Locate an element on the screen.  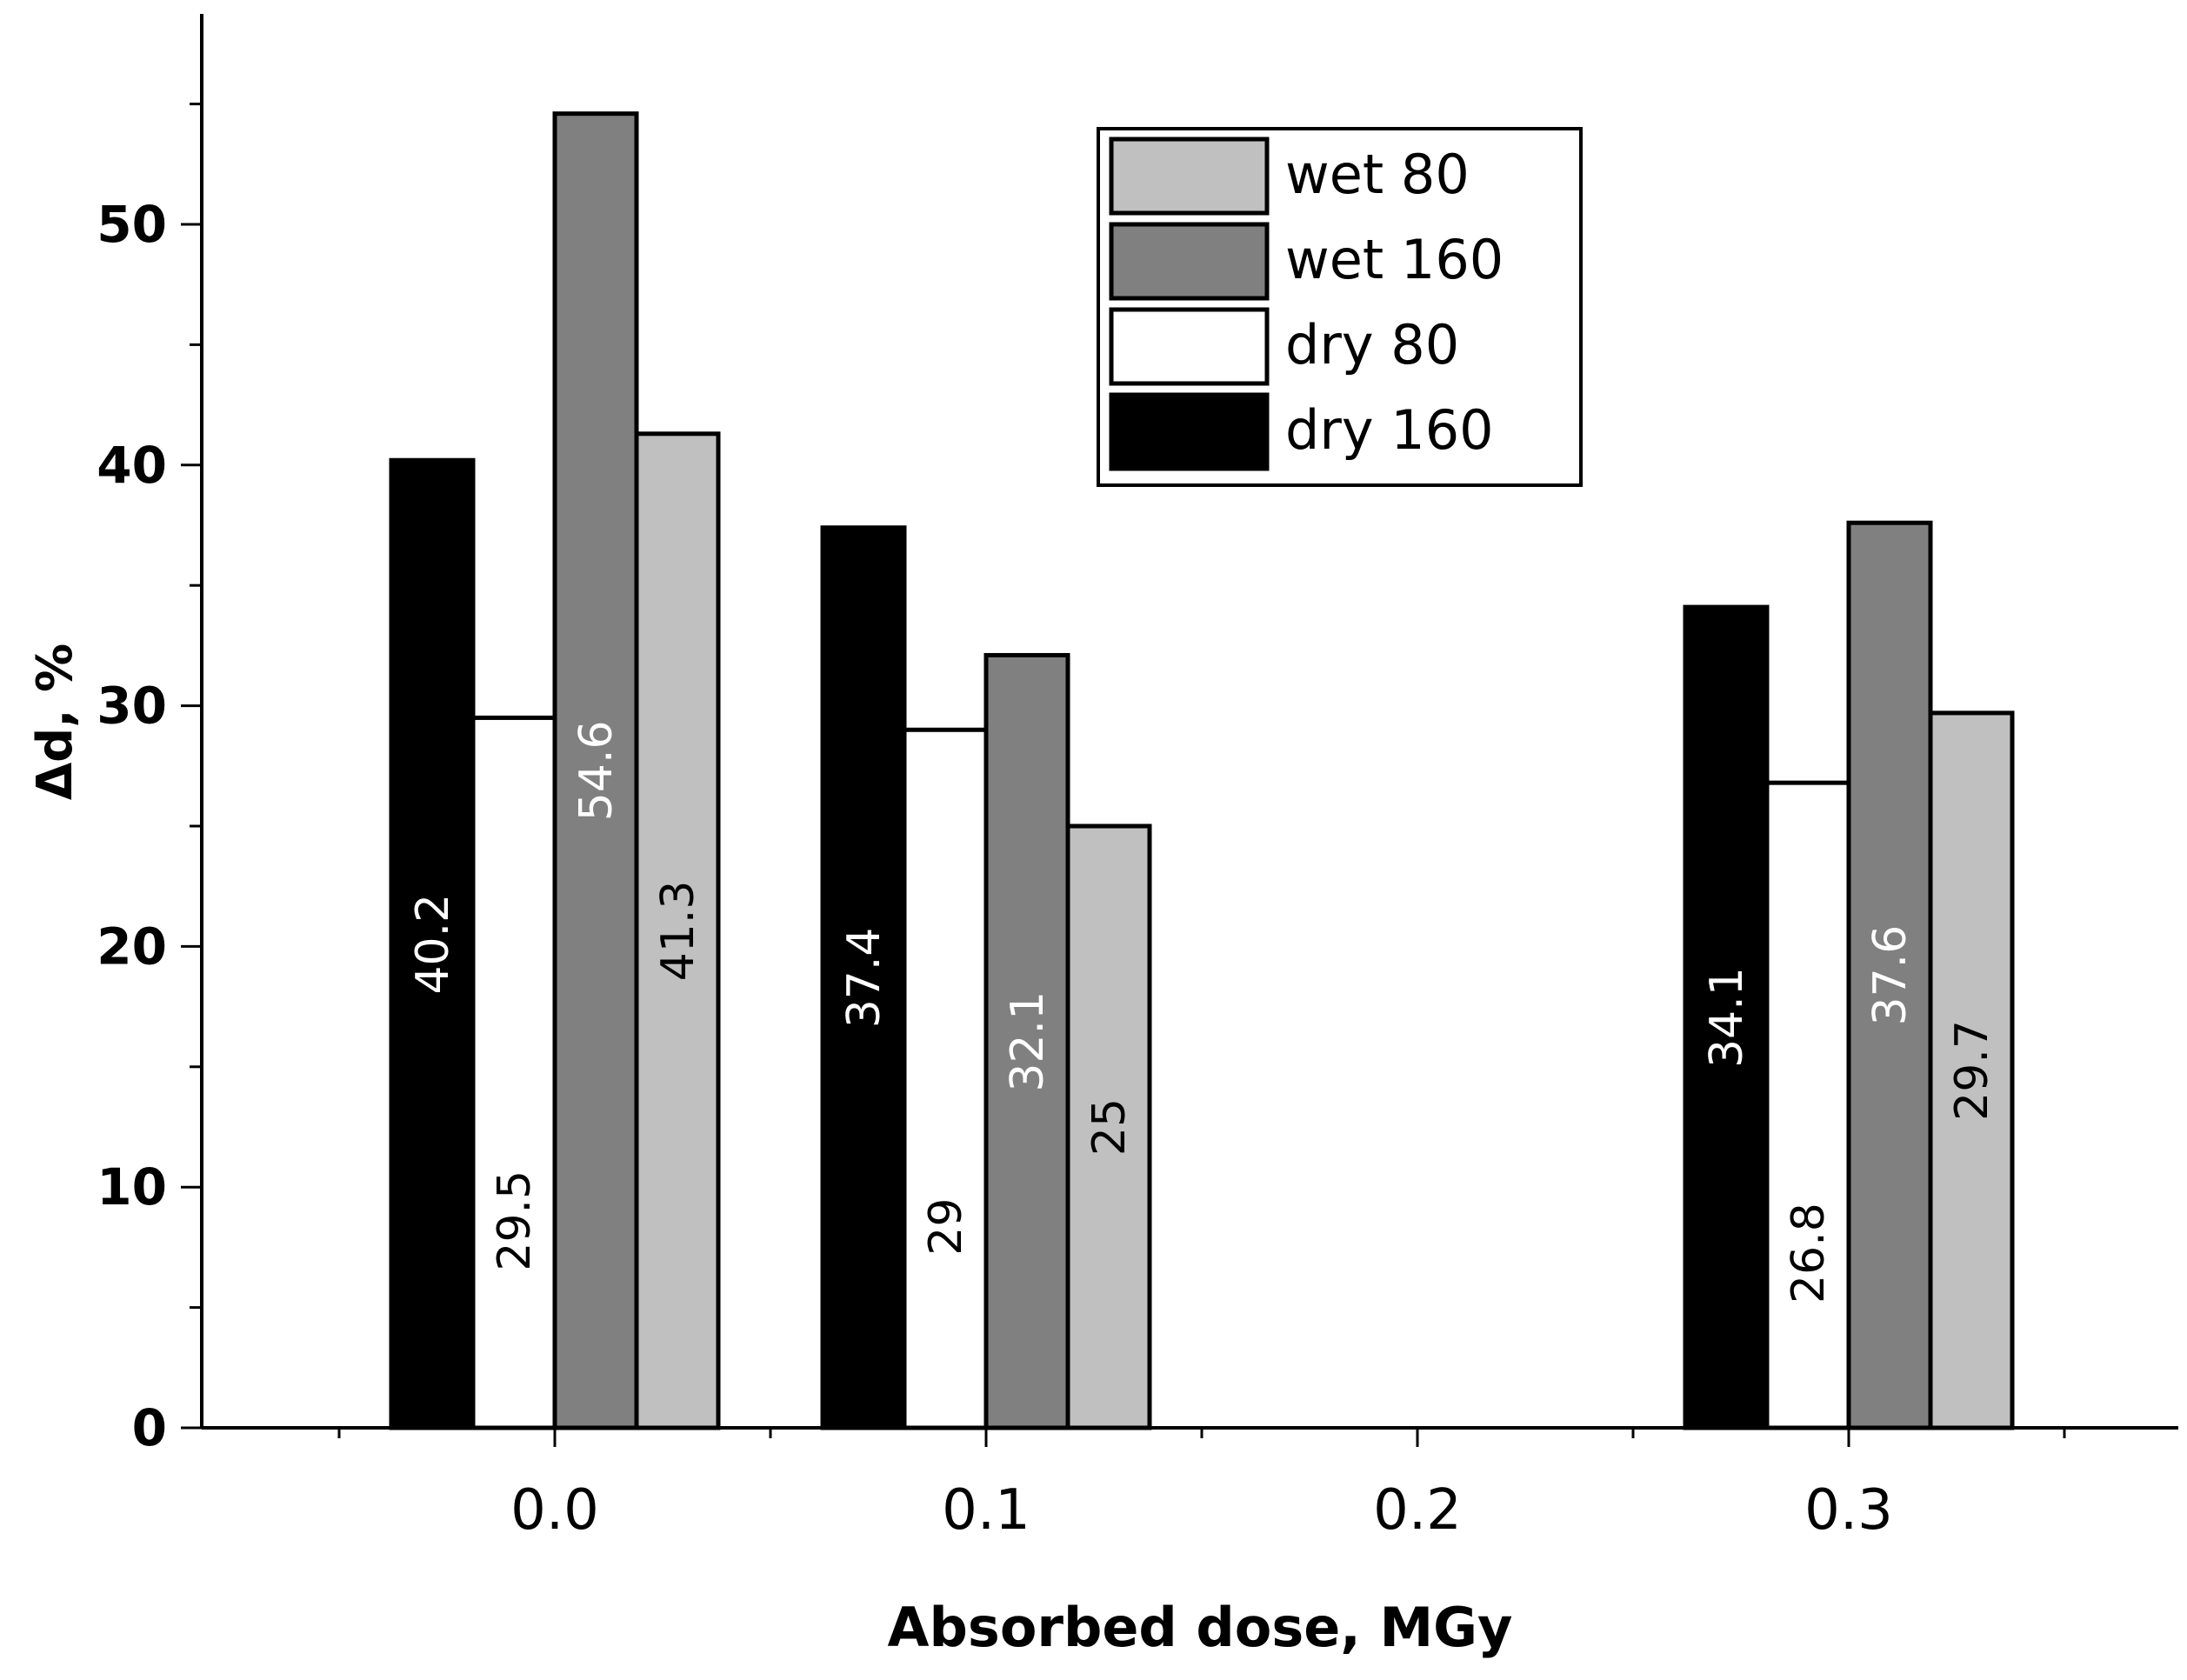
y-tick-label: 10 is located at coordinates (132, 1187).